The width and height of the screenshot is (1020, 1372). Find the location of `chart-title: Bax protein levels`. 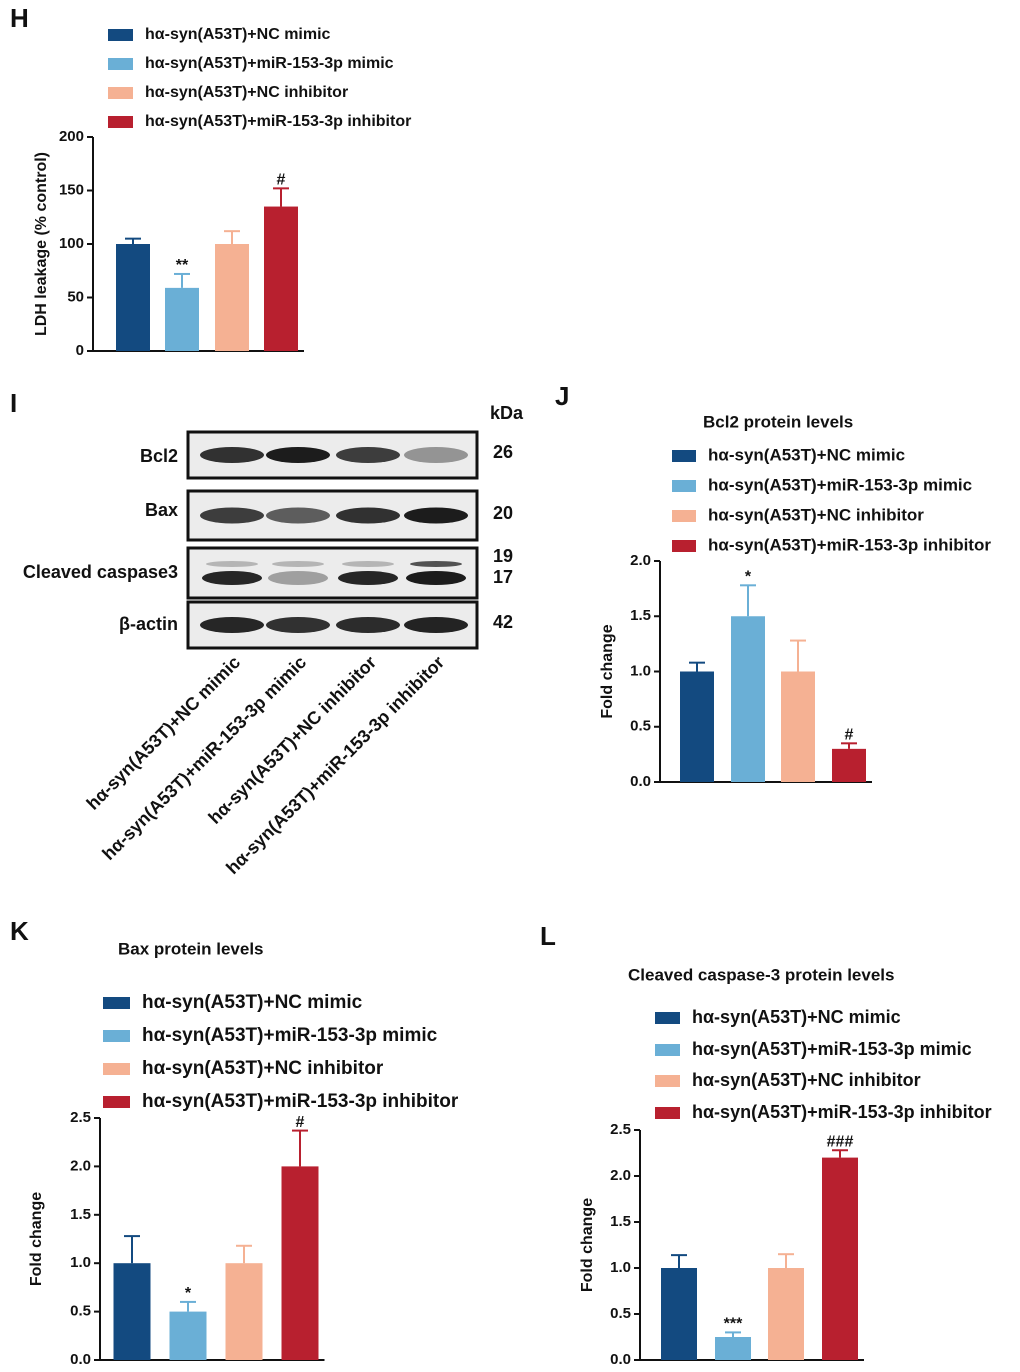

chart-title: Bax protein levels is located at coordinates (191, 948).